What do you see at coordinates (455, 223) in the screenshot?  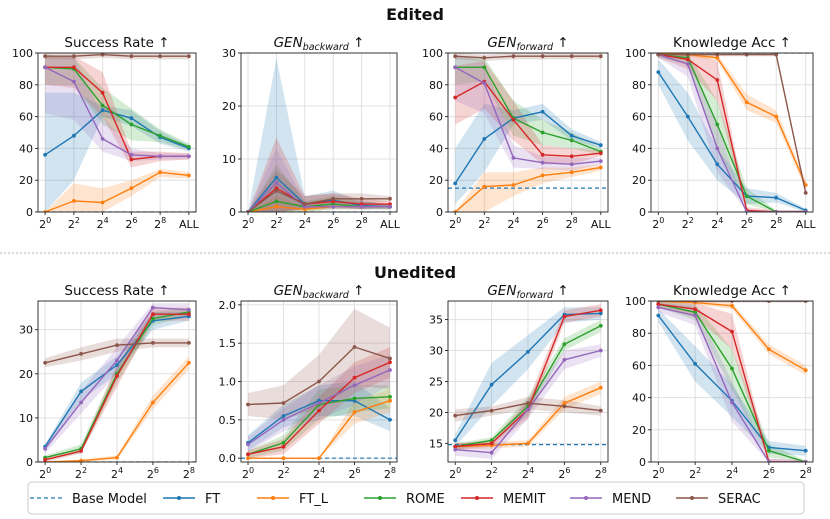 I see `x-tick-label: 20` at bounding box center [455, 223].